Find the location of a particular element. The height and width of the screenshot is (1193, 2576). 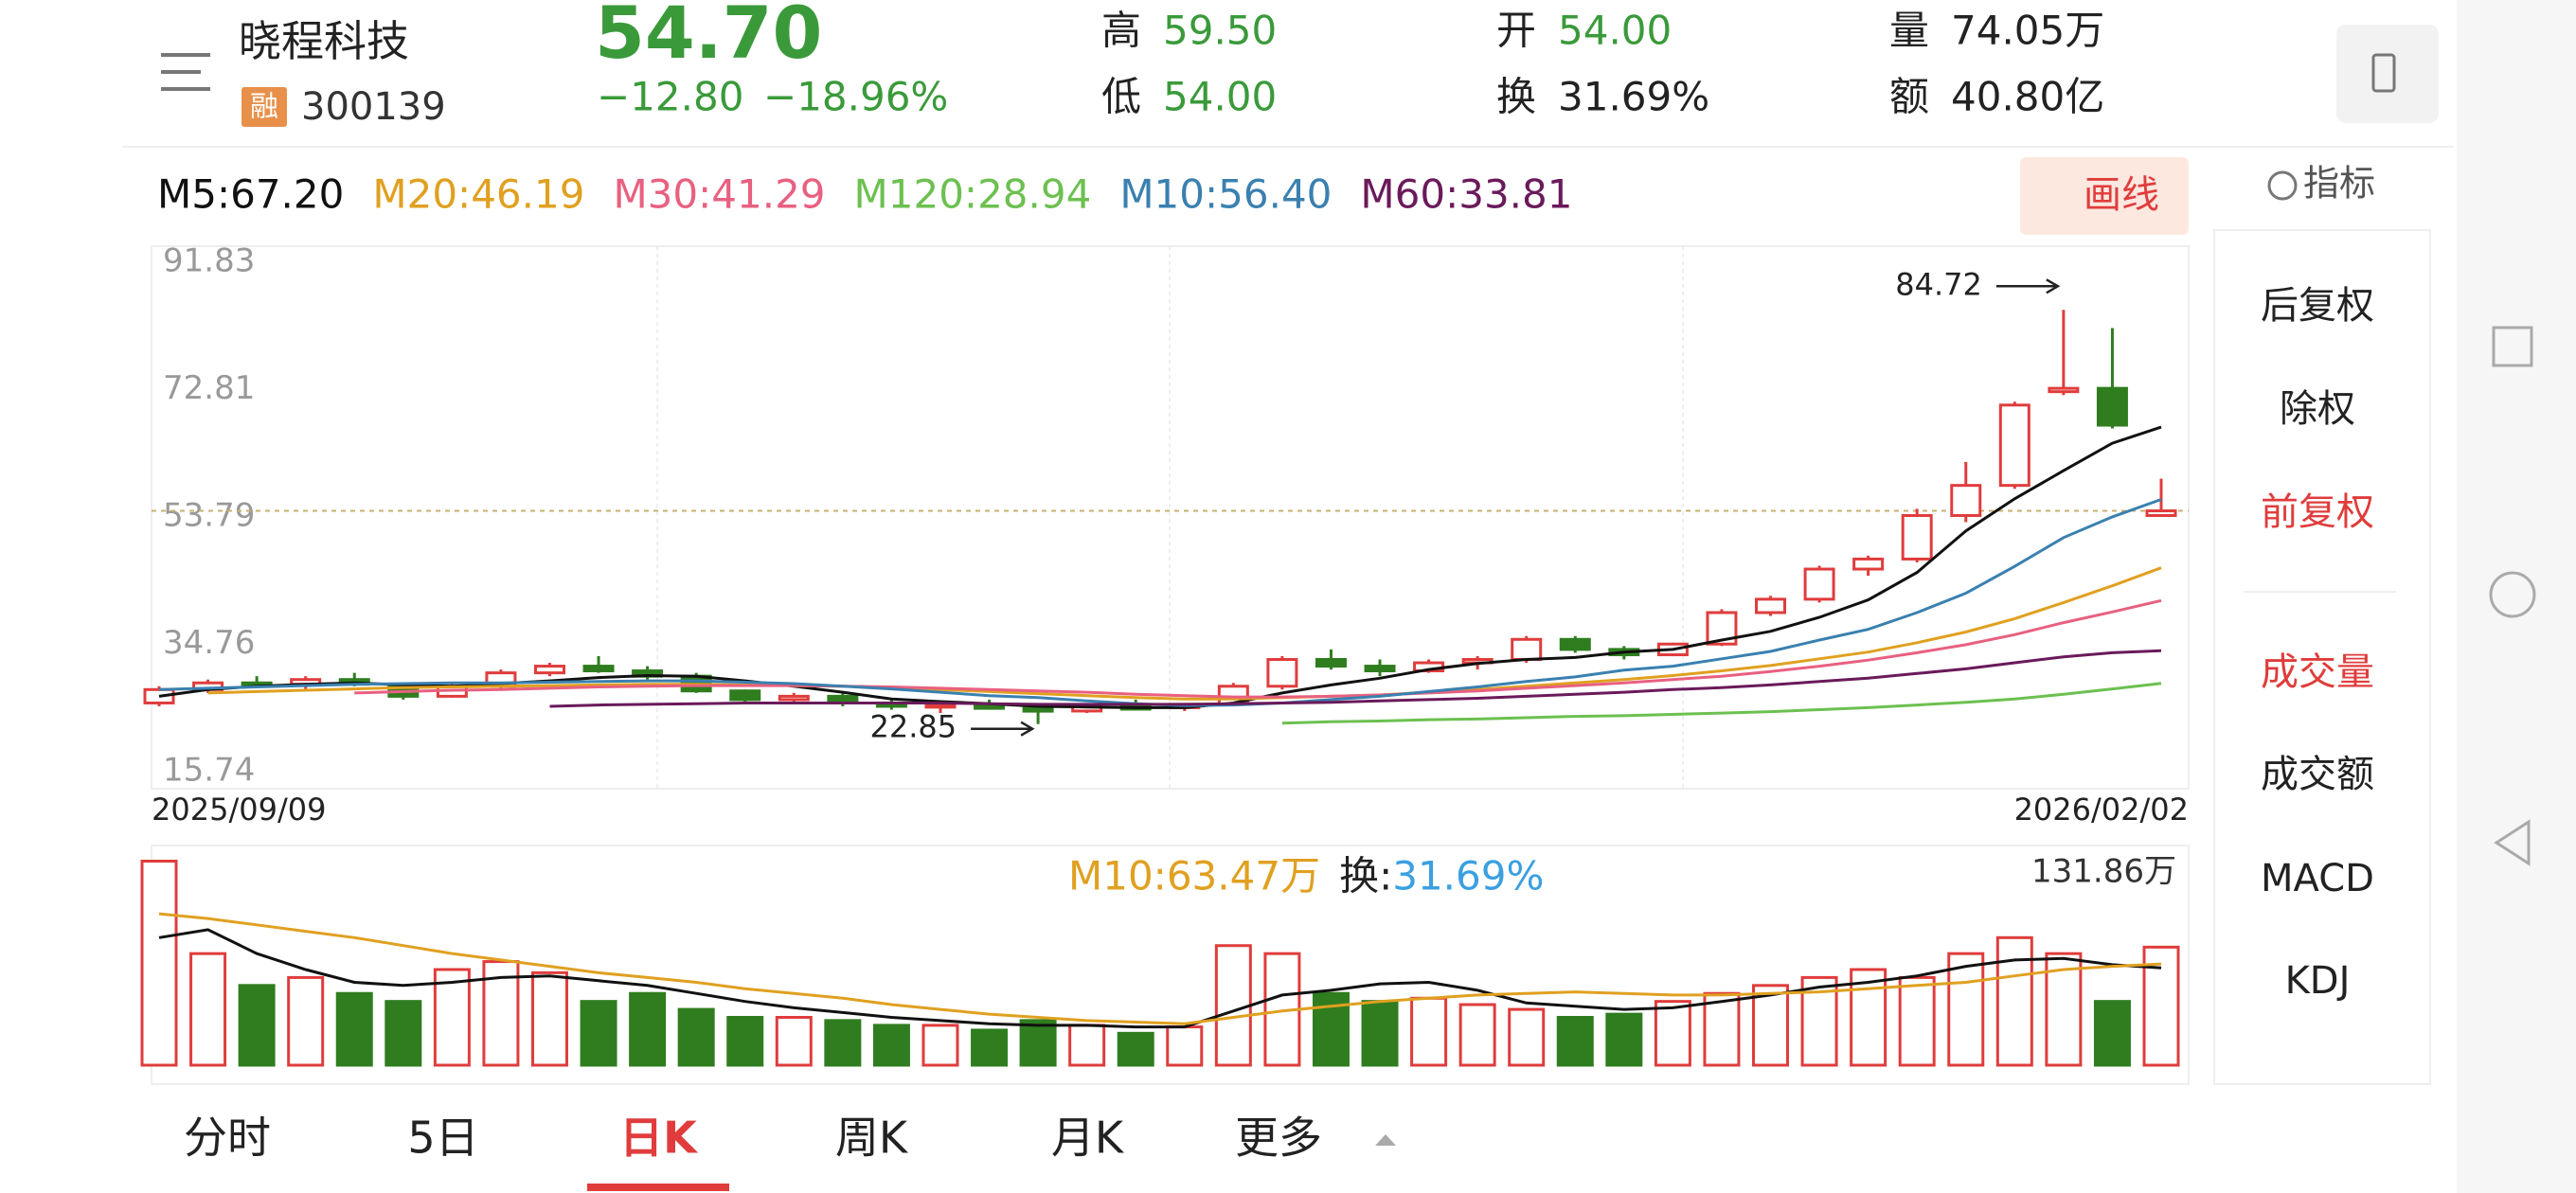

volume-legend: 换: is located at coordinates (1365, 876).